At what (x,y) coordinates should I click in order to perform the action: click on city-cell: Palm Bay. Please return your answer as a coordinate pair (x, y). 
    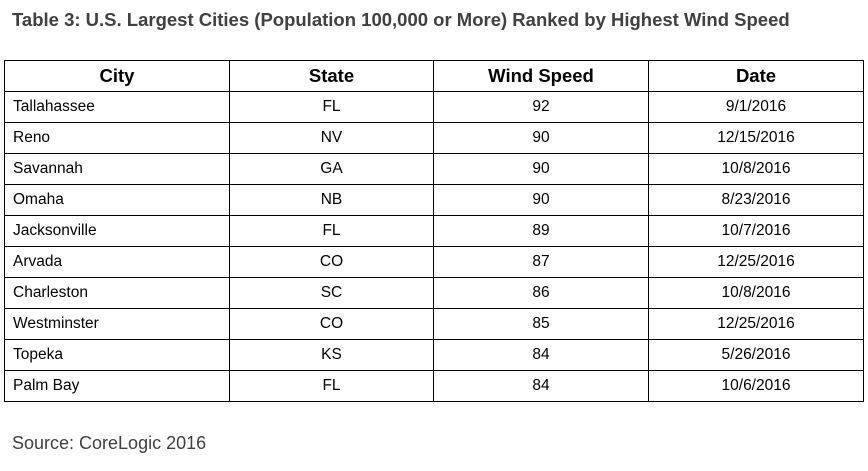
    Looking at the image, I should click on (117, 386).